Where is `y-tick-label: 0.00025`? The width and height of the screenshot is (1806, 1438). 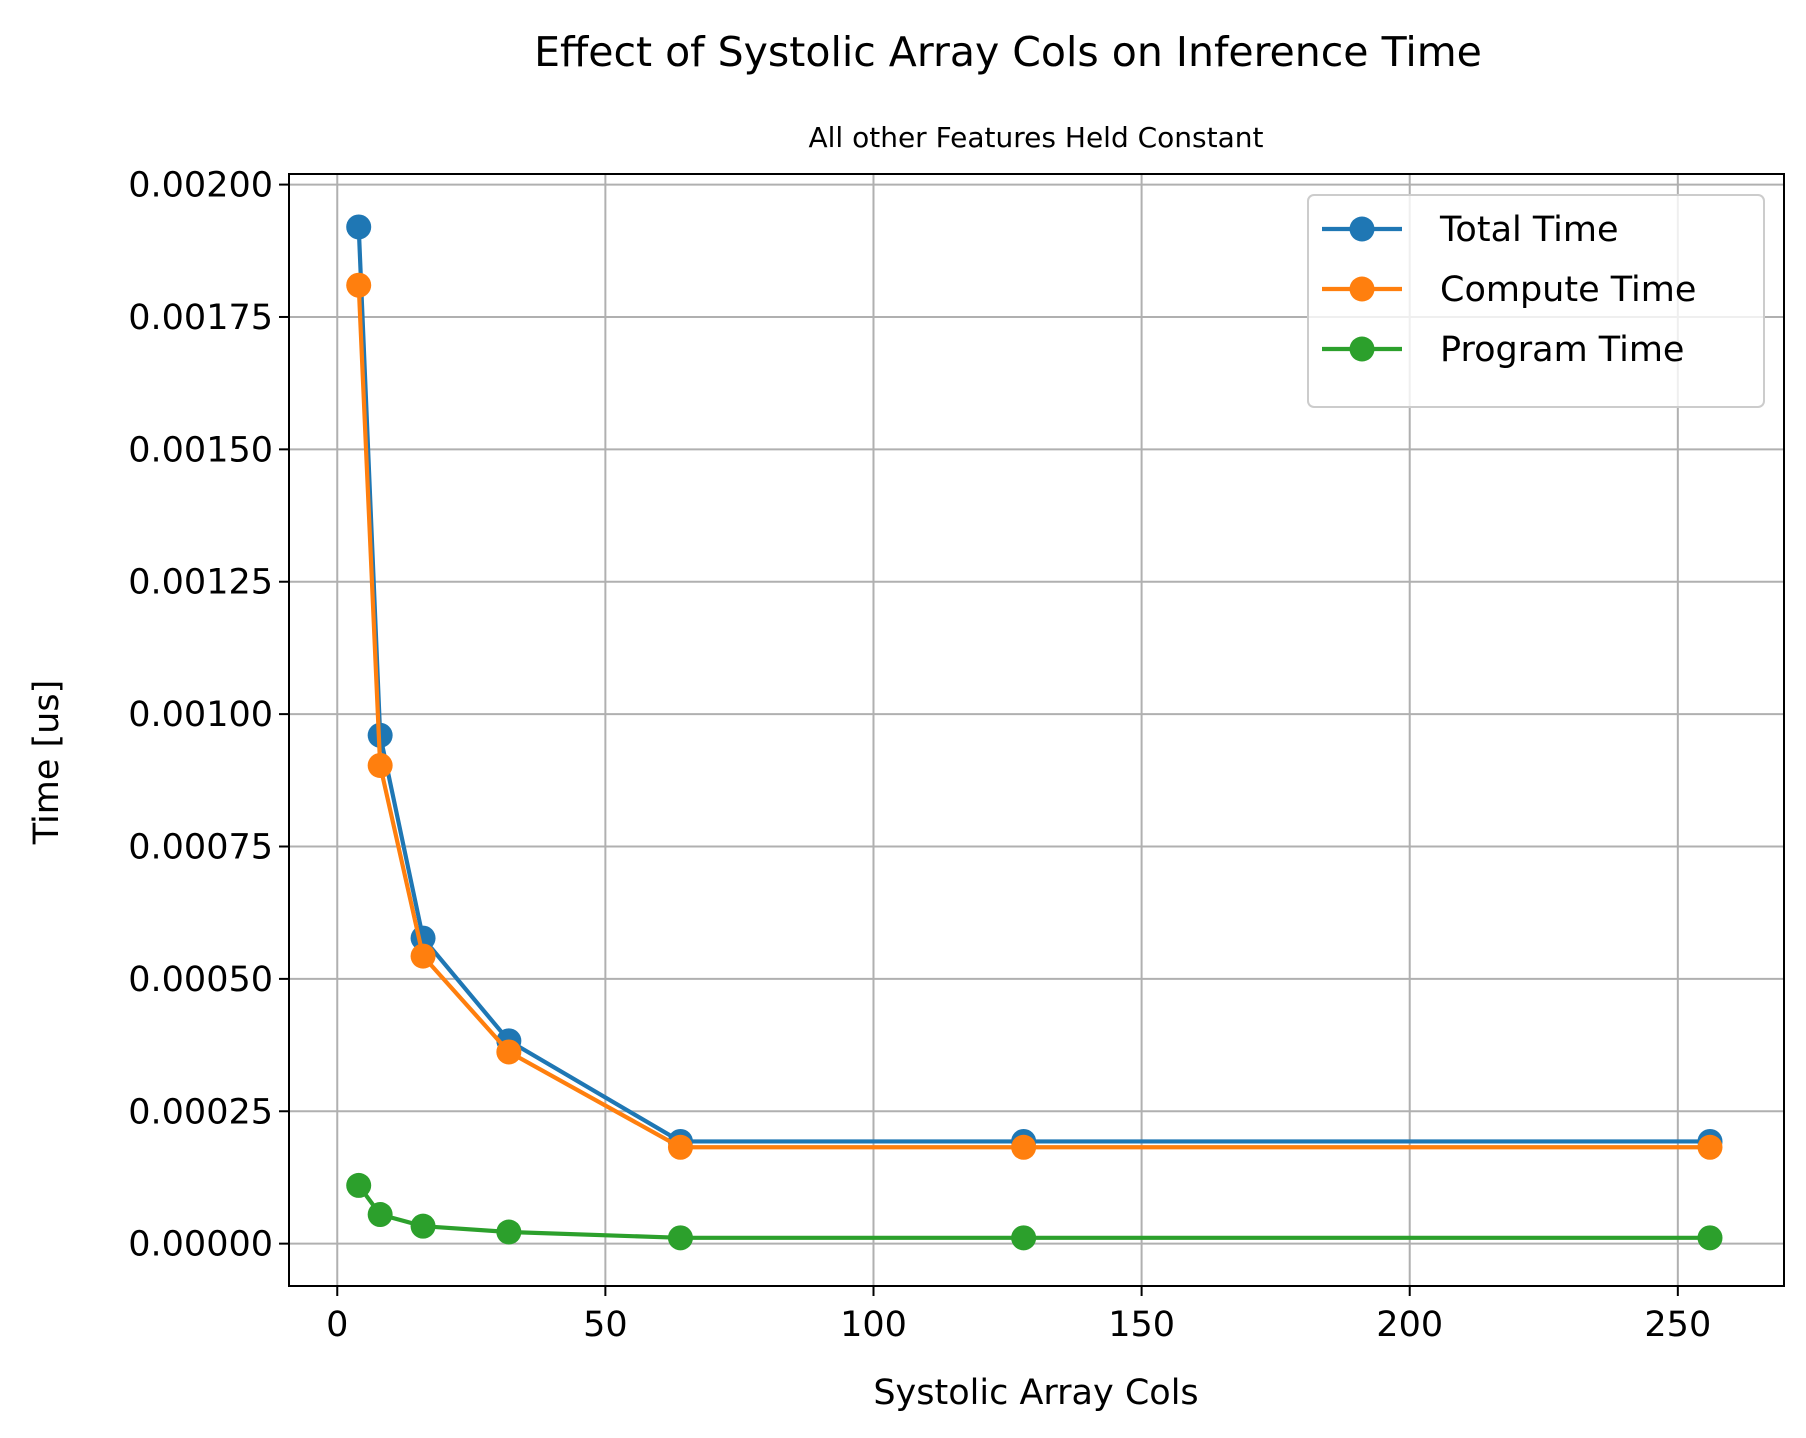
y-tick-label: 0.00025 is located at coordinates (200, 1112).